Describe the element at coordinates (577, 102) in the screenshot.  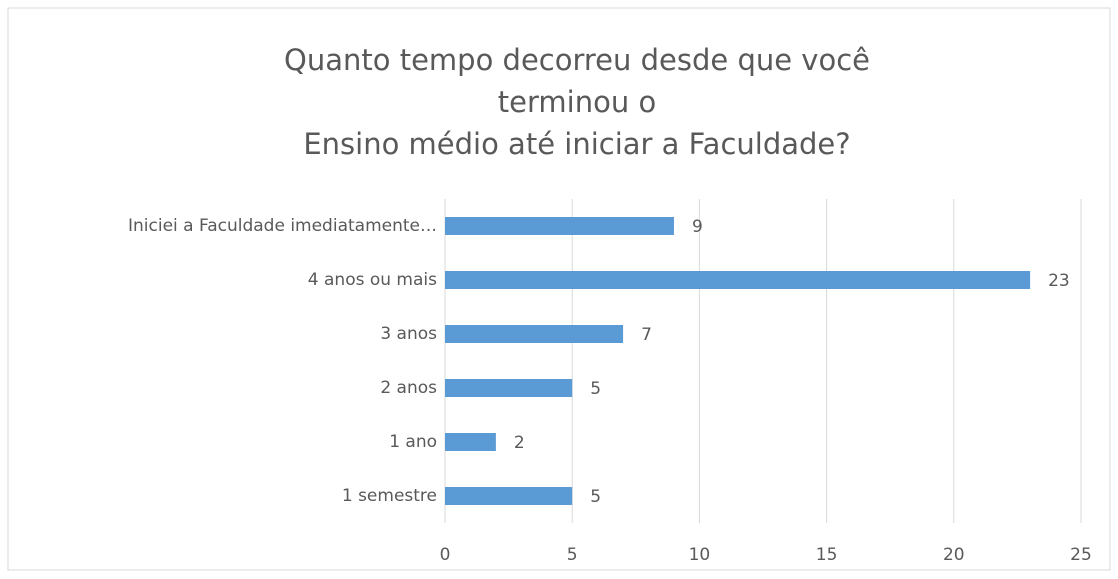
I see `chart-title: terminou o` at that location.